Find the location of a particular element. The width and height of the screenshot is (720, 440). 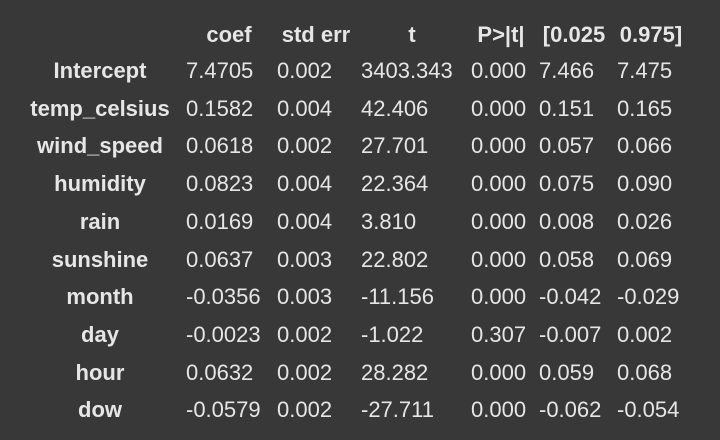

table-cell: 42.406 is located at coordinates (395, 108).